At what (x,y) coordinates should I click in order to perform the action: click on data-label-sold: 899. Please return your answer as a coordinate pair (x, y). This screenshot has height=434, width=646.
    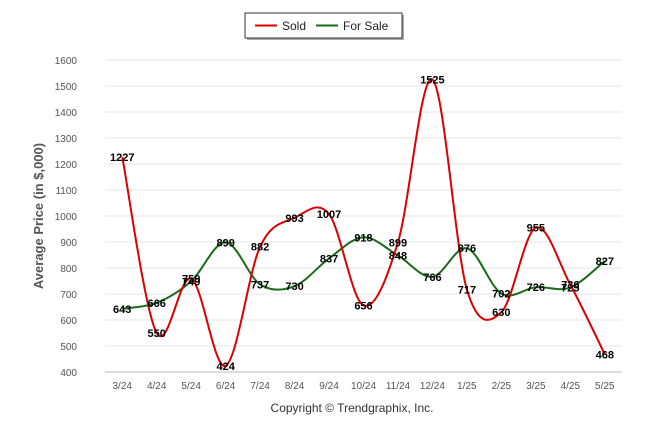
    Looking at the image, I should click on (398, 243).